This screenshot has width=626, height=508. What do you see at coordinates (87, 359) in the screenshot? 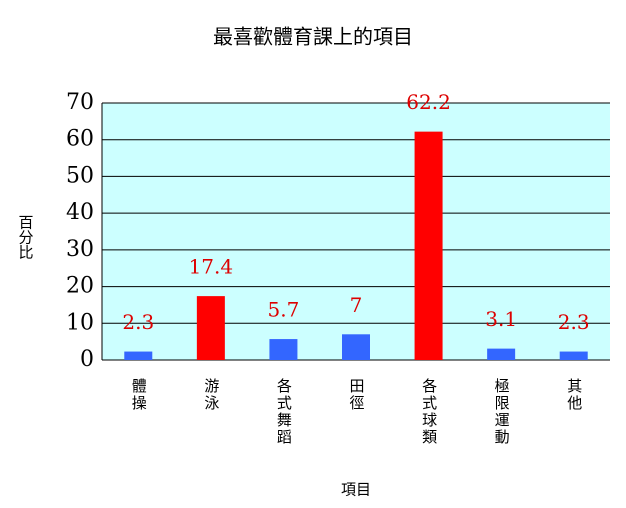
I see `y-tick-label: 0` at bounding box center [87, 359].